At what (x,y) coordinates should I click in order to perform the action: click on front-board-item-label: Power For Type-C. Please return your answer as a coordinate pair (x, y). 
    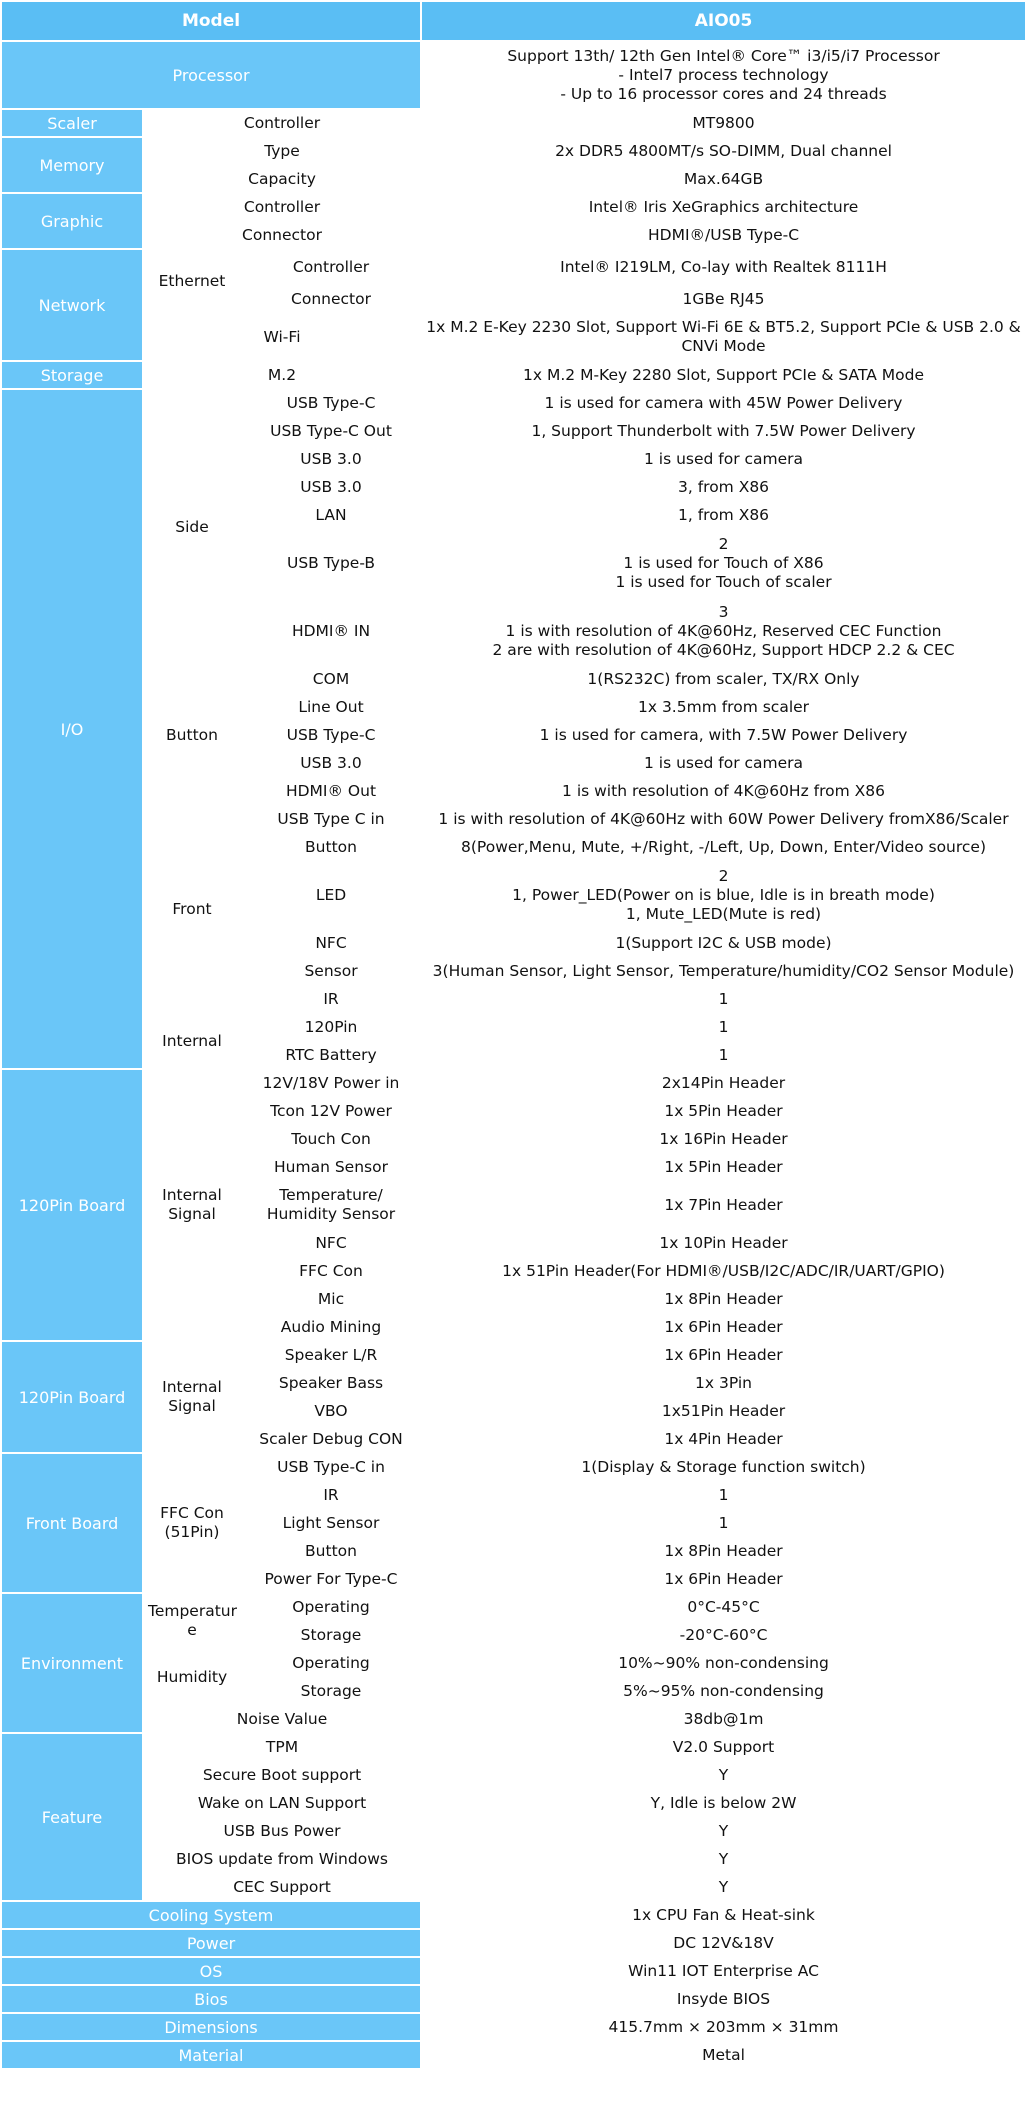
    Looking at the image, I should click on (331, 1579).